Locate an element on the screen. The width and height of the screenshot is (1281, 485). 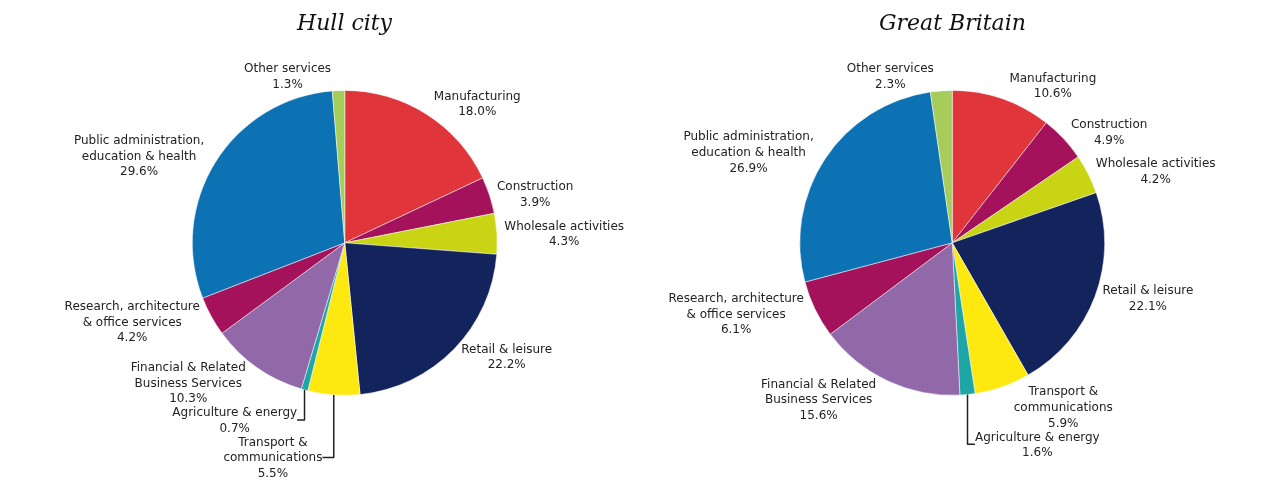
chart-title: Hull city is located at coordinates (344, 22).